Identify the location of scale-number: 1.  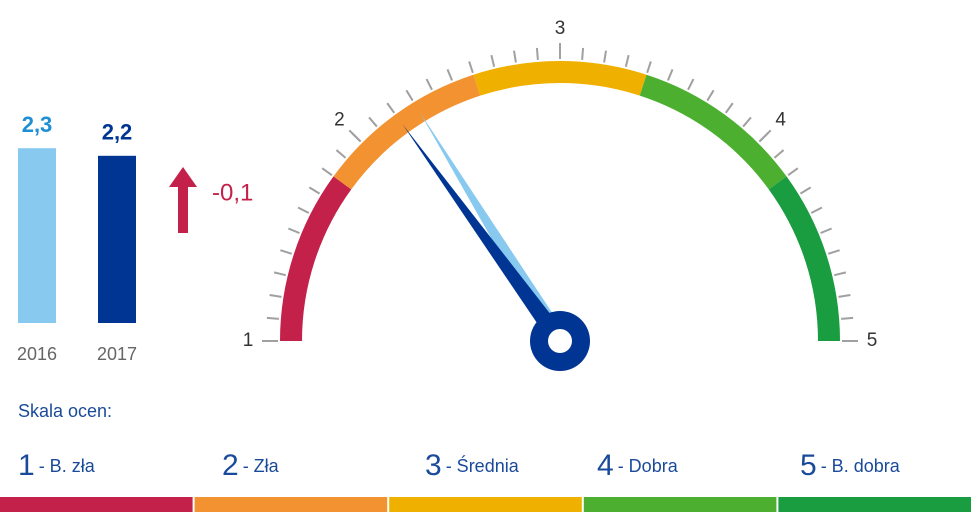
(26, 465).